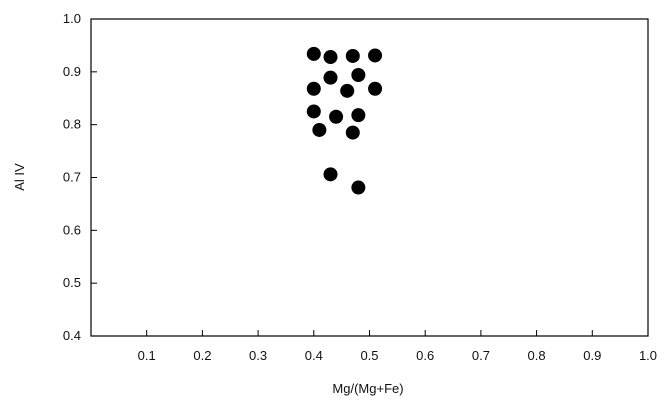 This screenshot has height=403, width=664. Describe the element at coordinates (592, 355) in the screenshot. I see `x-tick-label: 0.9` at that location.